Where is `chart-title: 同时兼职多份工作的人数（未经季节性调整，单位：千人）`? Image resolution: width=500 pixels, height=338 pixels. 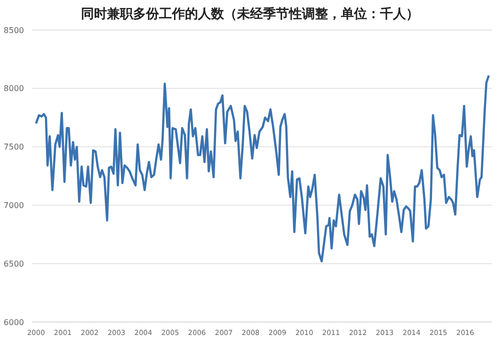 chart-title: 同时兼职多份工作的人数（未经季节性调整，单位：千人） is located at coordinates (250, 15).